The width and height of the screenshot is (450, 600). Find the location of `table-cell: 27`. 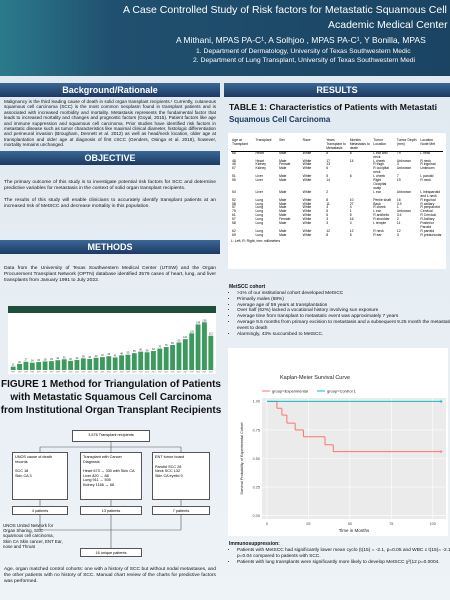

table-cell: 27 is located at coordinates (351, 203).